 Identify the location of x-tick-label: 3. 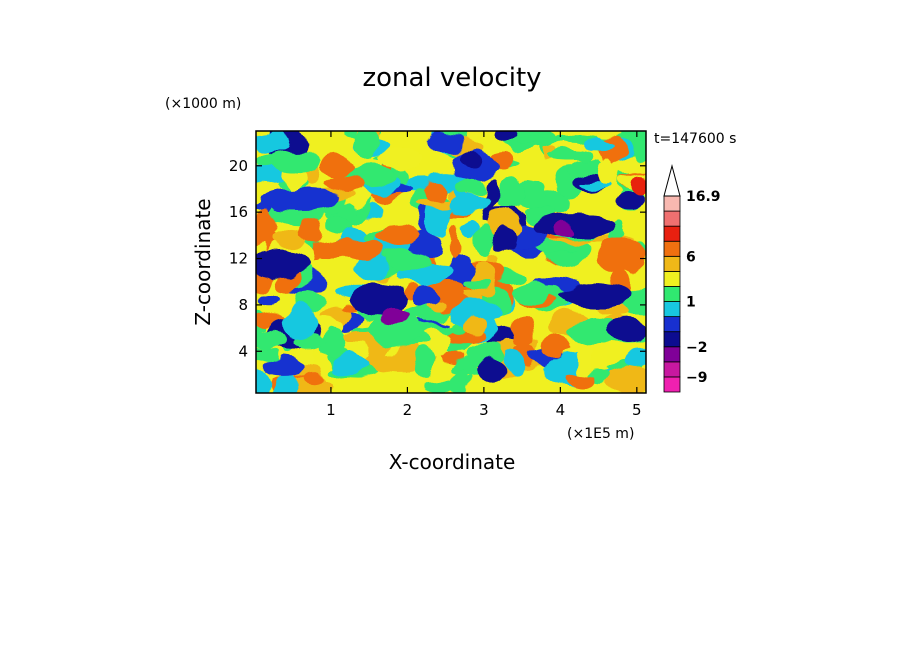
(484, 410).